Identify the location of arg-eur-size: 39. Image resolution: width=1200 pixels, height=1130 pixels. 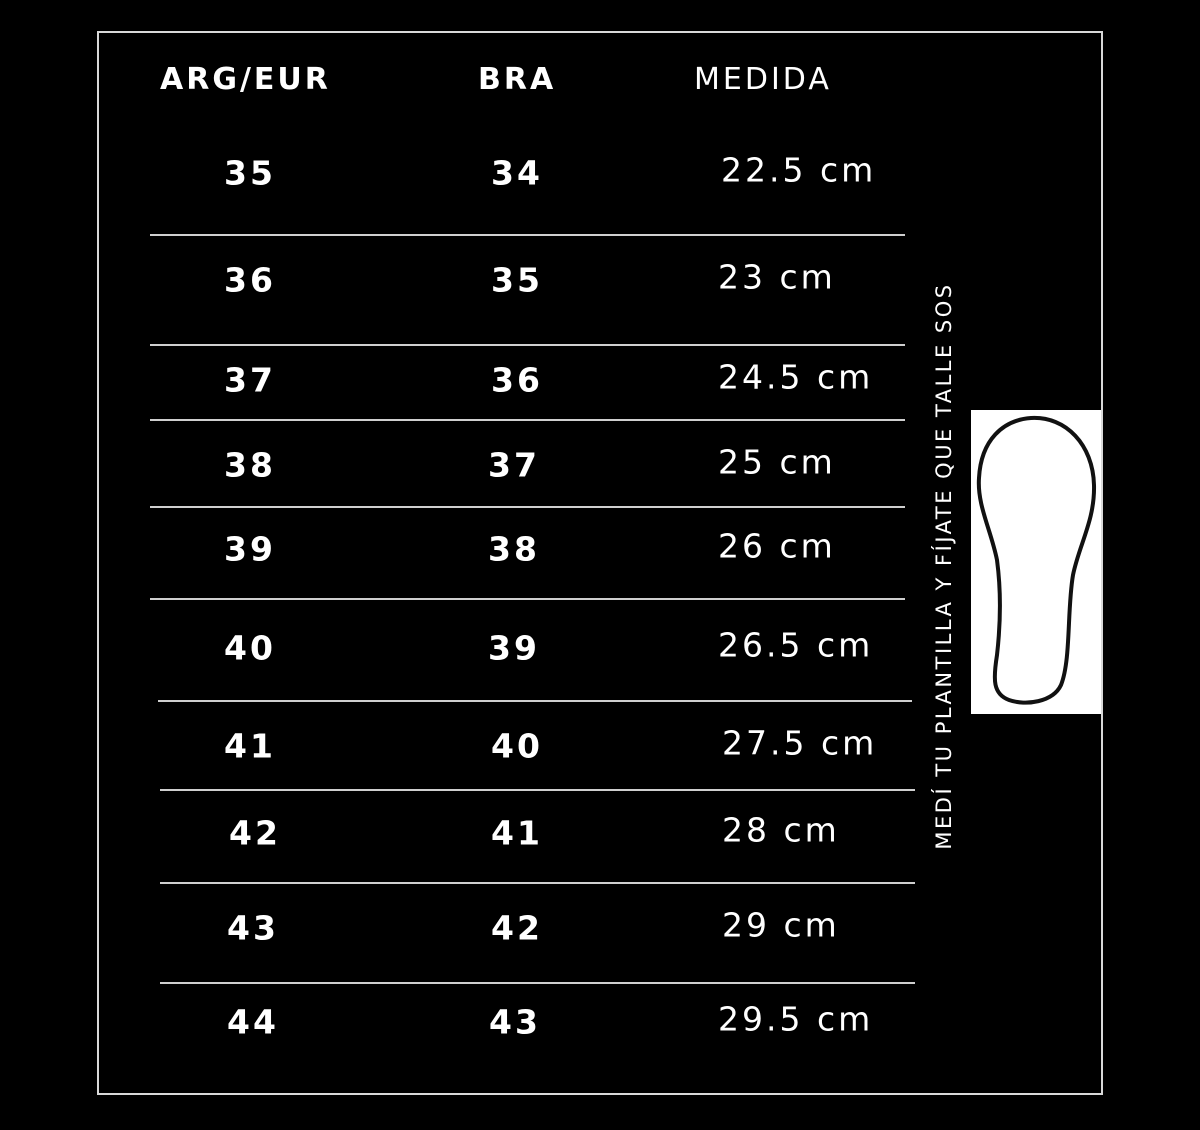
(250, 549).